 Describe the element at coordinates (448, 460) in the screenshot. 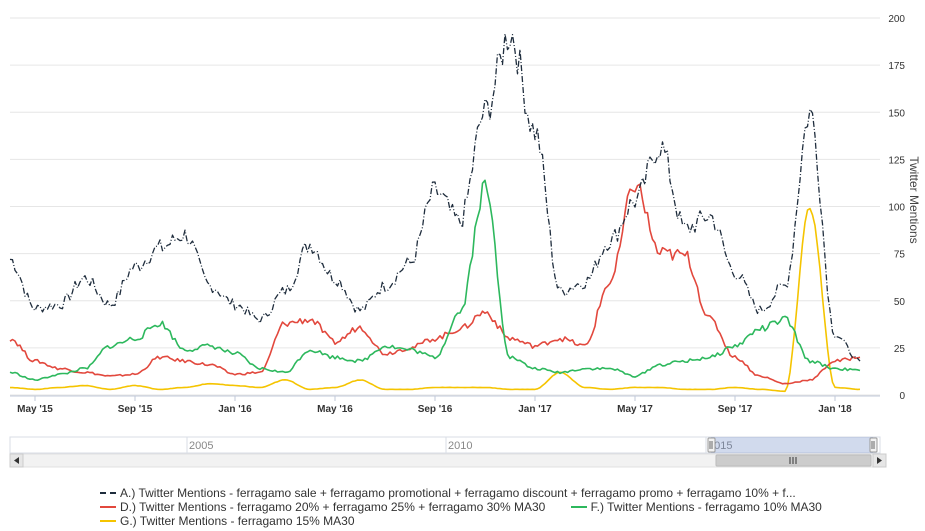

I see `scrollbar` at that location.